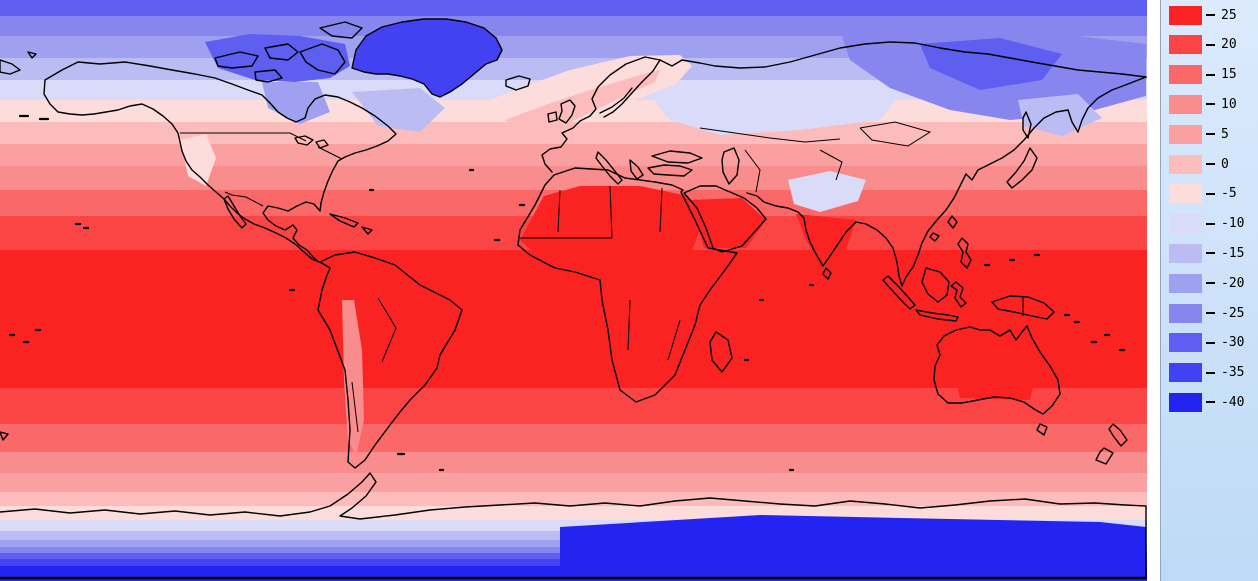  I want to click on italy-coast, so click(609, 168).